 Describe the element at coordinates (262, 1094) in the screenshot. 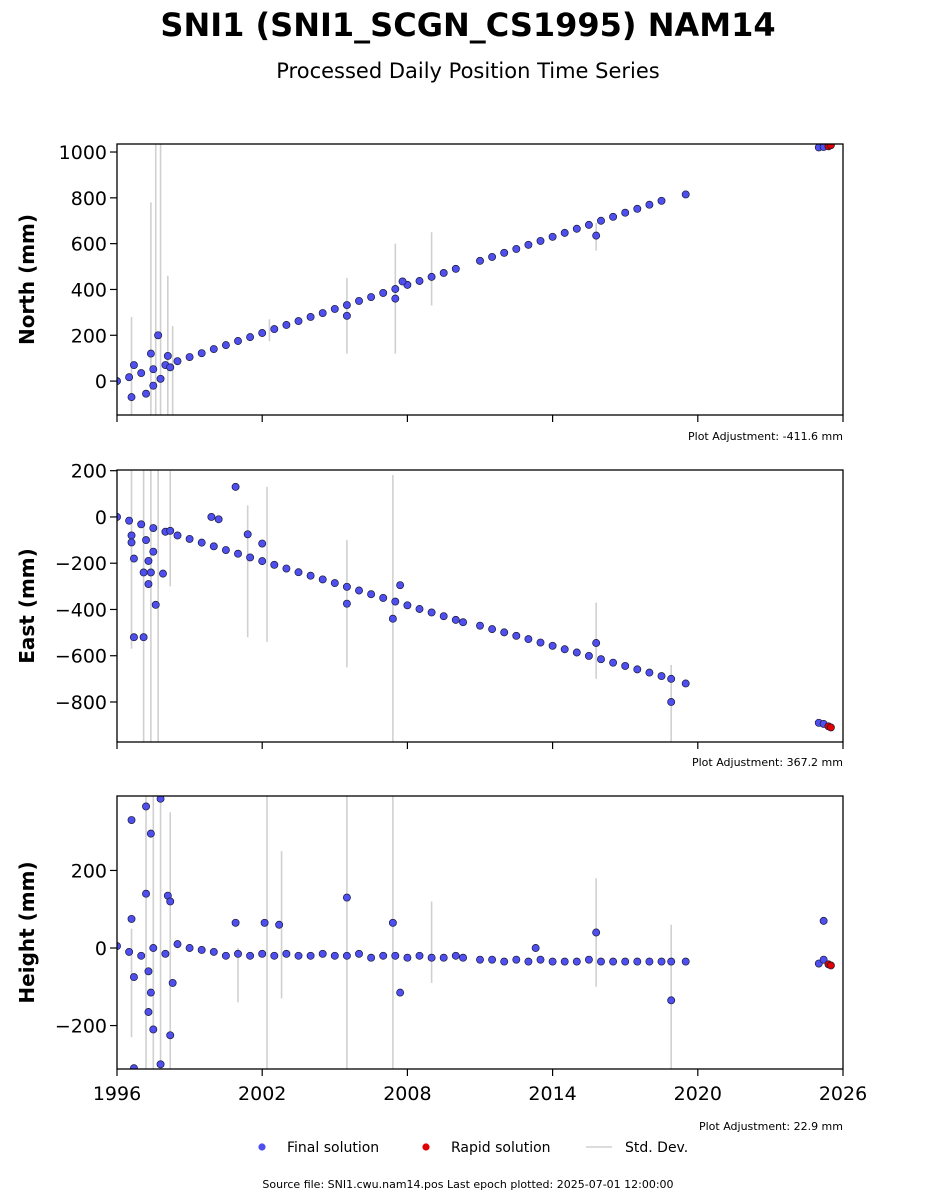

I see `x-tick-label: 2002` at that location.